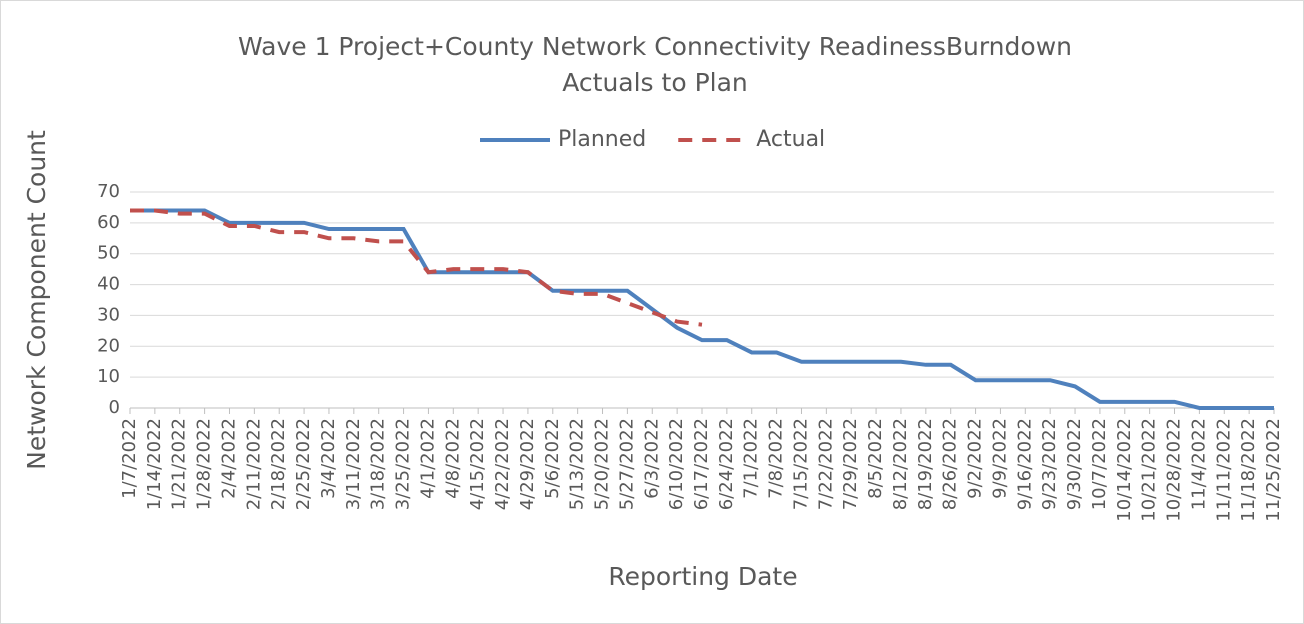 The width and height of the screenshot is (1304, 624). I want to click on x-tick-label: 4/1/2022, so click(427, 458).